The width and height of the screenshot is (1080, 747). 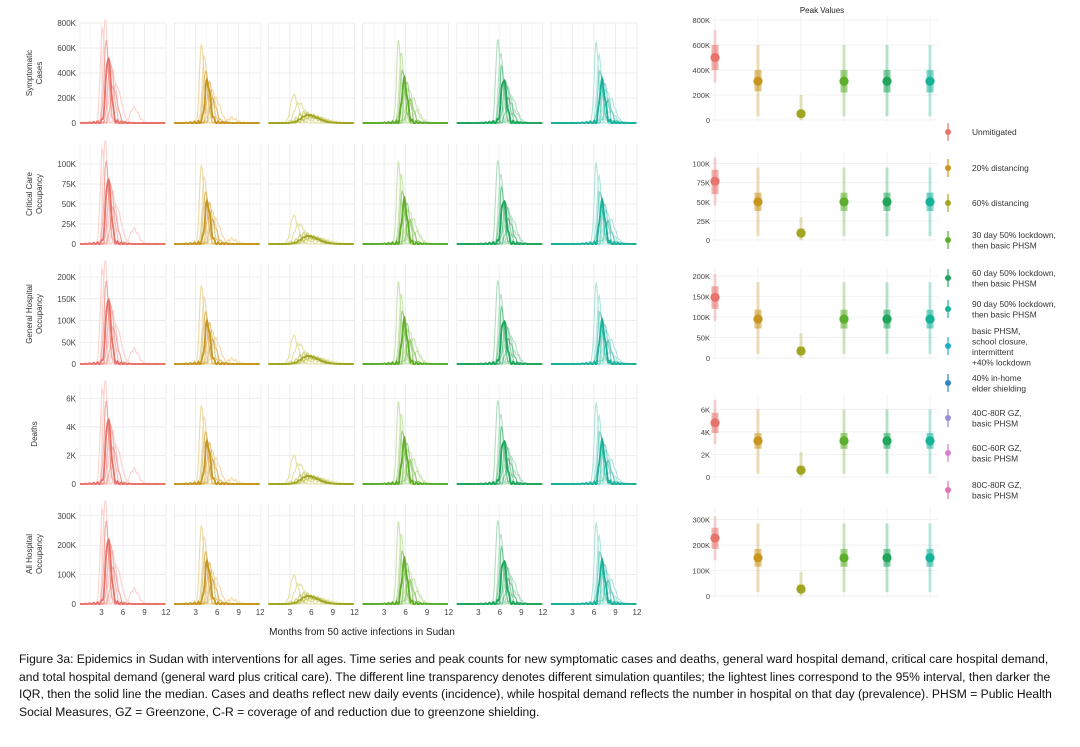 What do you see at coordinates (701, 520) in the screenshot?
I see `peak-y-tick-label: 300K` at bounding box center [701, 520].